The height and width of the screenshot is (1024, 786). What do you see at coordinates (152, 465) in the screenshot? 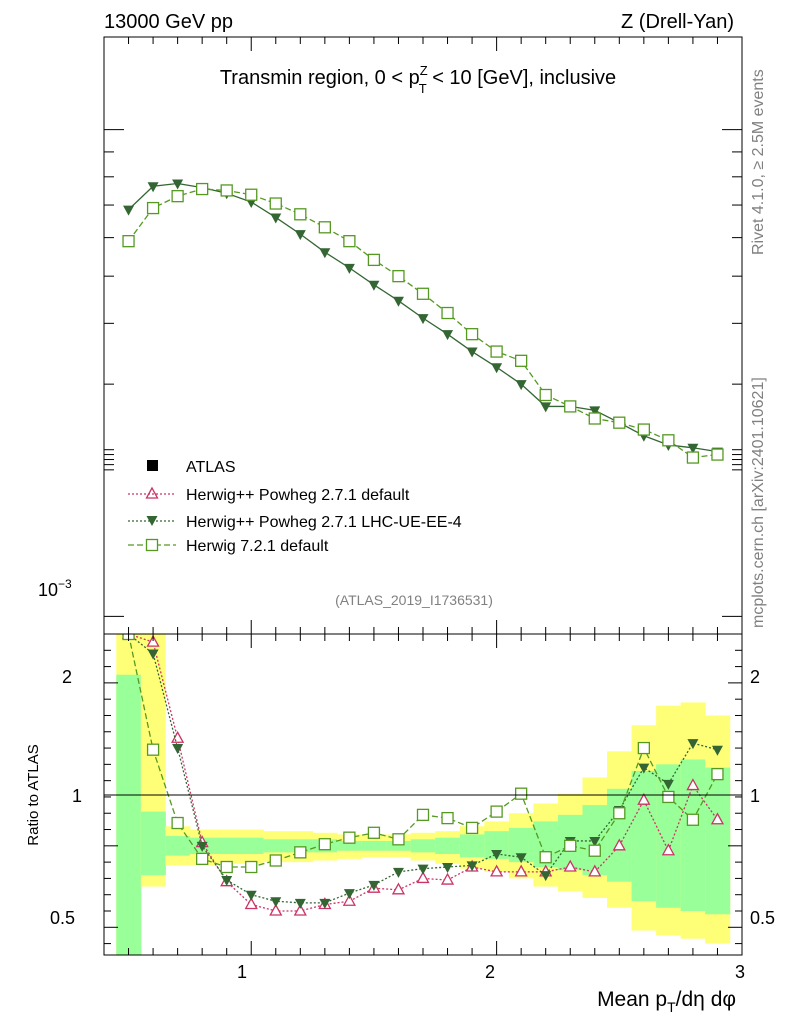
I see `legend-marker-atlas` at bounding box center [152, 465].